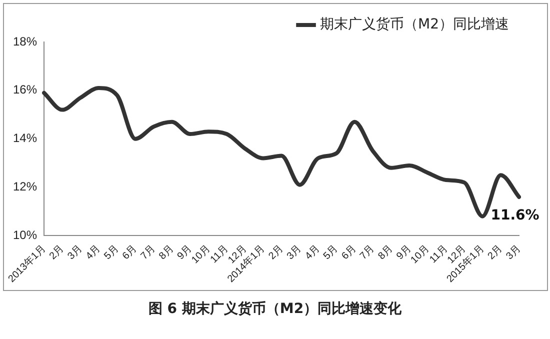 This screenshot has height=339, width=550. Describe the element at coordinates (25, 187) in the screenshot. I see `y-tick-label: 12%` at that location.